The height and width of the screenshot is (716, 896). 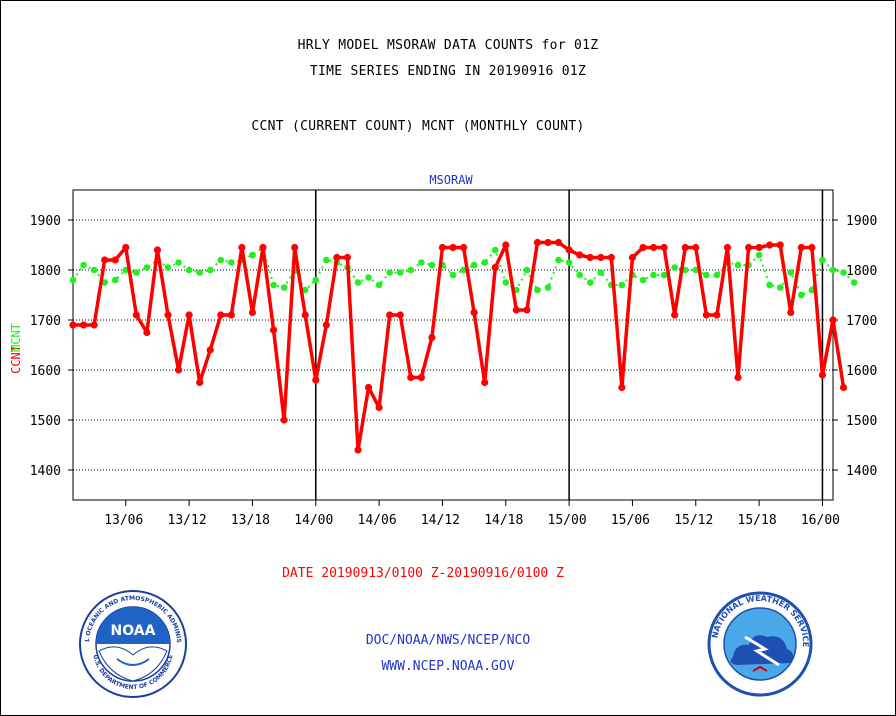 I want to click on y-tick-label-right: 1400, so click(x=861, y=471).